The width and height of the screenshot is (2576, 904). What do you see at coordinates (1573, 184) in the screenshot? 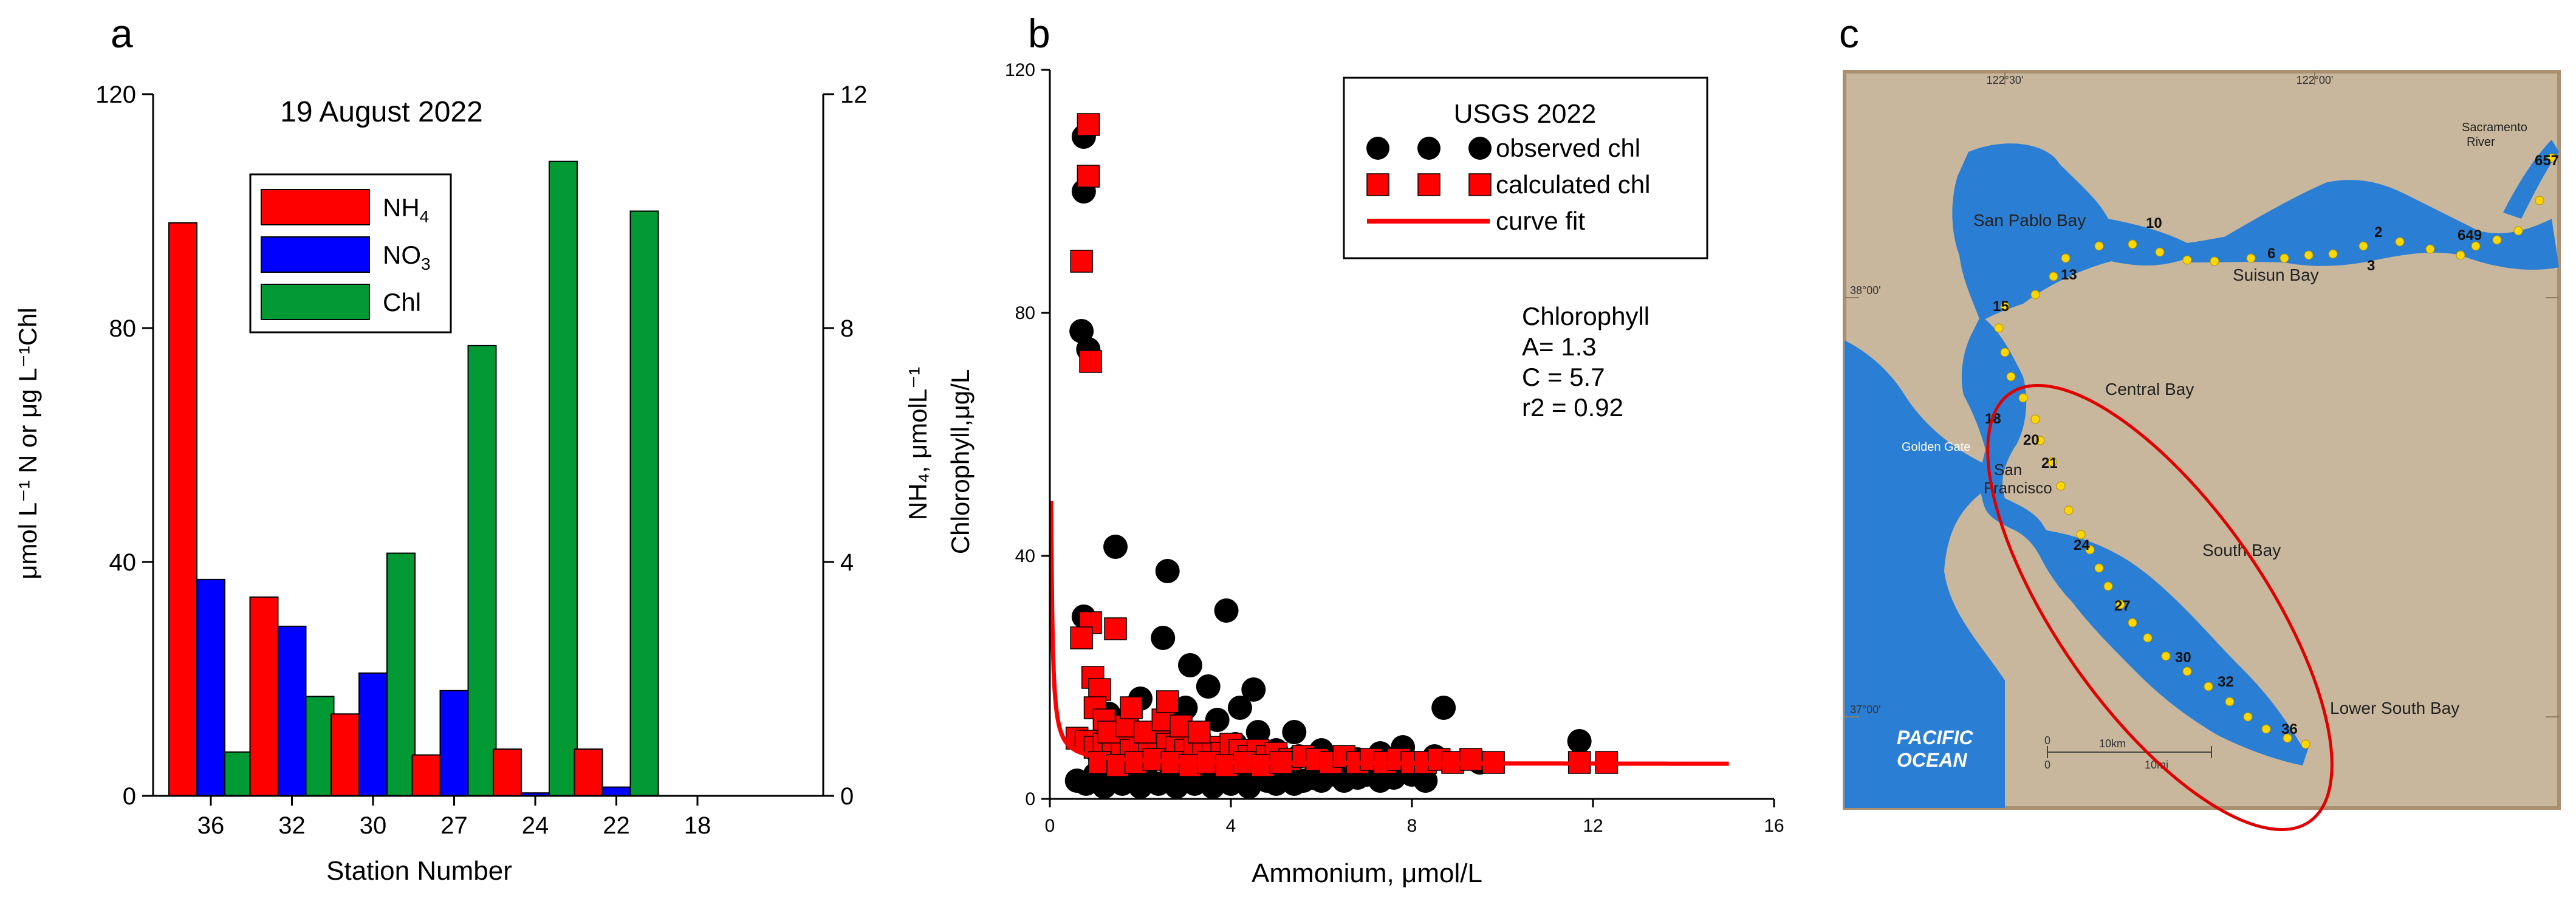
I see `b-legend-label-1: calculated chl` at bounding box center [1573, 184].